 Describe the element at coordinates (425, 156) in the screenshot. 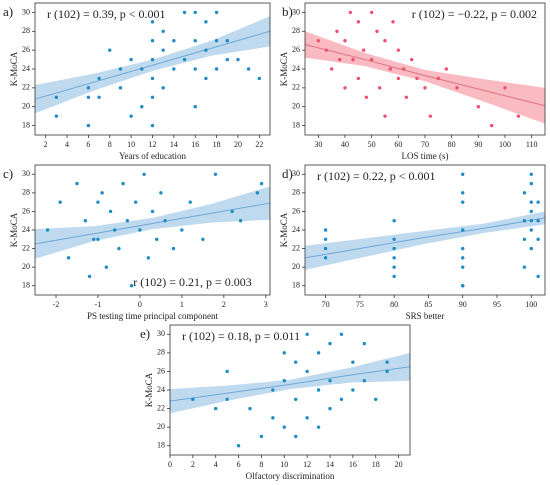

I see `x-axis-label: LOS time (s)` at that location.